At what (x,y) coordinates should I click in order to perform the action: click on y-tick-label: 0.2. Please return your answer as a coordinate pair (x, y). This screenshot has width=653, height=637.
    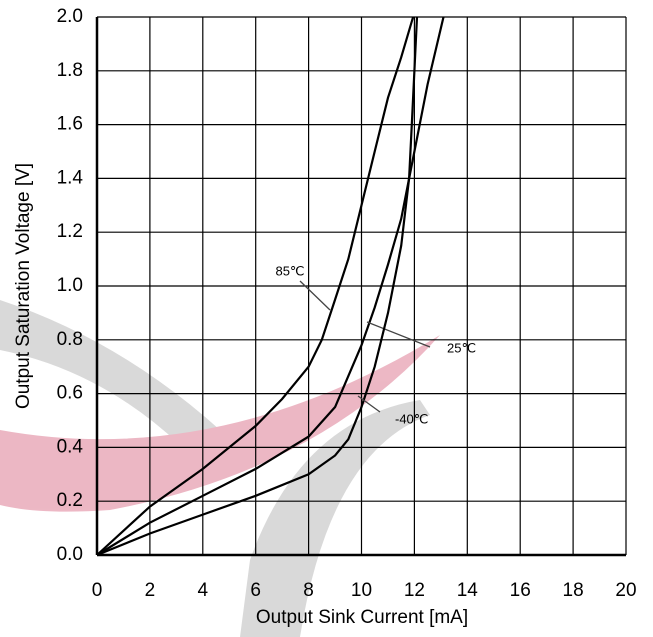
    Looking at the image, I should click on (70, 500).